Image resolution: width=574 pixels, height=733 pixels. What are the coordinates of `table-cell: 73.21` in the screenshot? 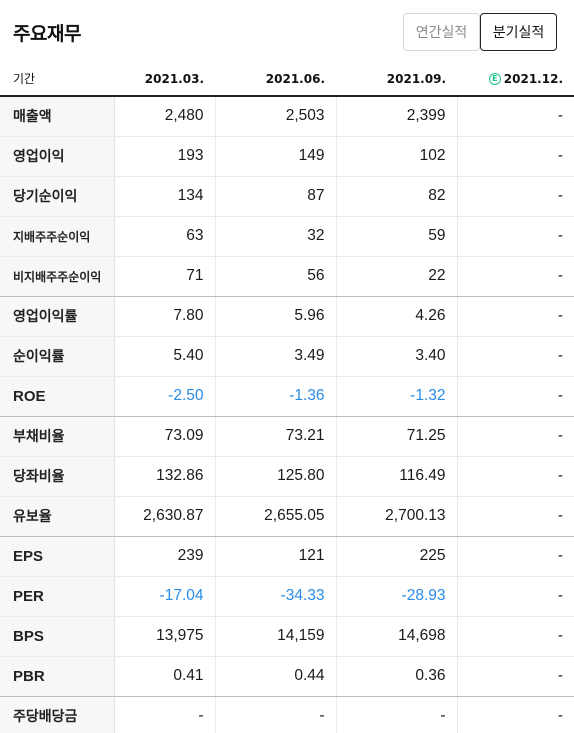 It's located at (275, 436).